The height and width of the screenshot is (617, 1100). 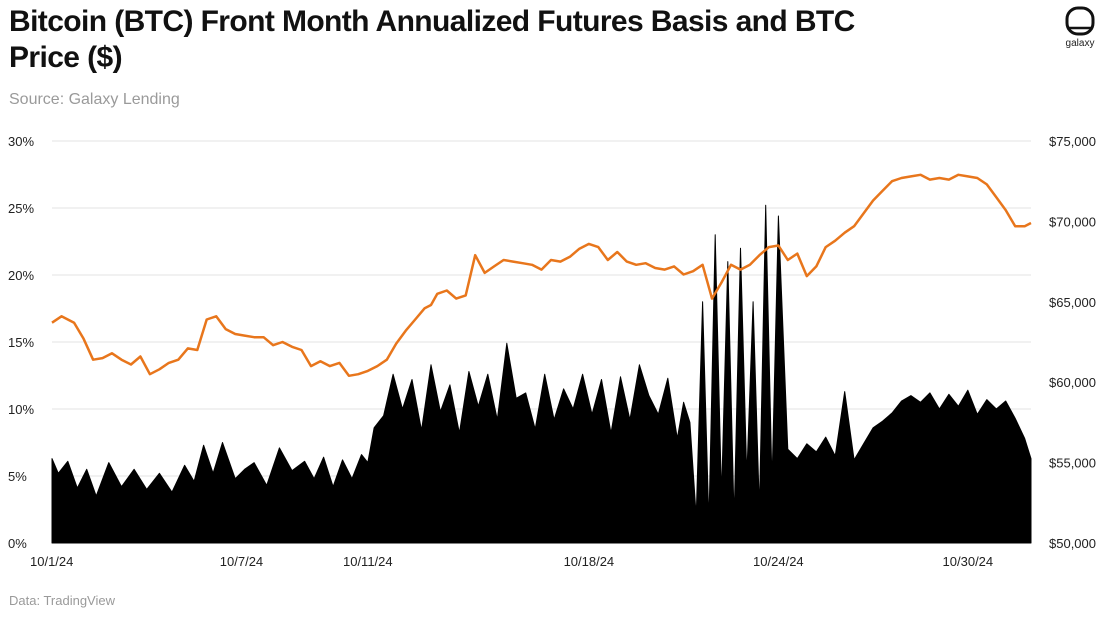 What do you see at coordinates (1072, 302) in the screenshot?
I see `y-right-tick-label: $65,000` at bounding box center [1072, 302].